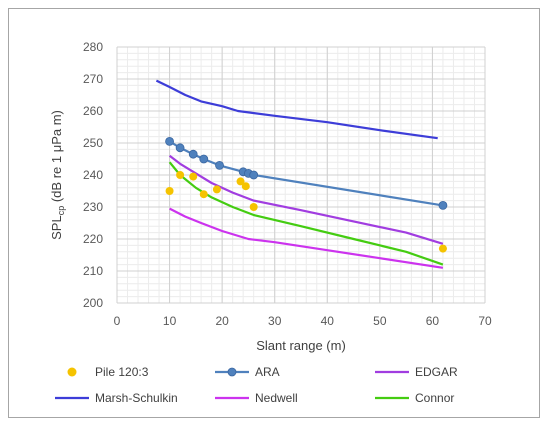 This screenshot has height=428, width=550. What do you see at coordinates (61, 211) in the screenshot?
I see `y-axis-title-sub: cp` at bounding box center [61, 211].